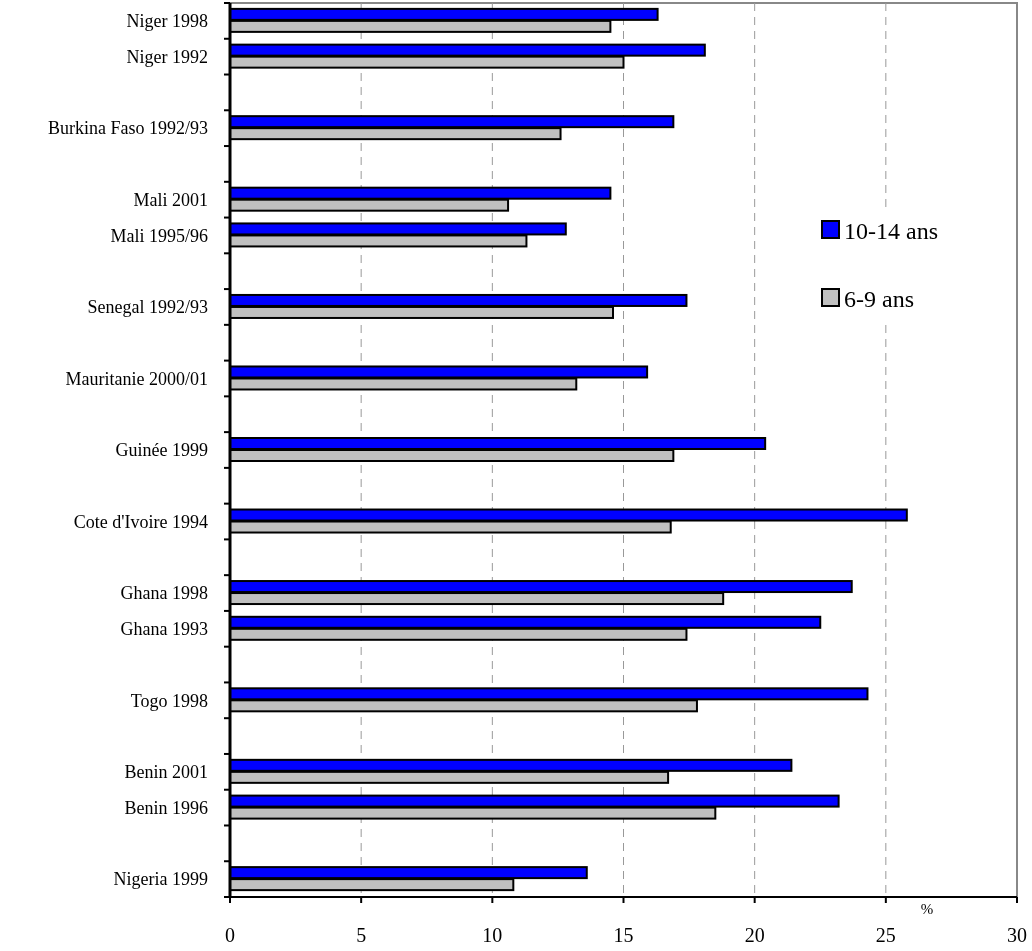  Describe the element at coordinates (169, 700) in the screenshot. I see `y-tick-label: Togo 1998` at that location.